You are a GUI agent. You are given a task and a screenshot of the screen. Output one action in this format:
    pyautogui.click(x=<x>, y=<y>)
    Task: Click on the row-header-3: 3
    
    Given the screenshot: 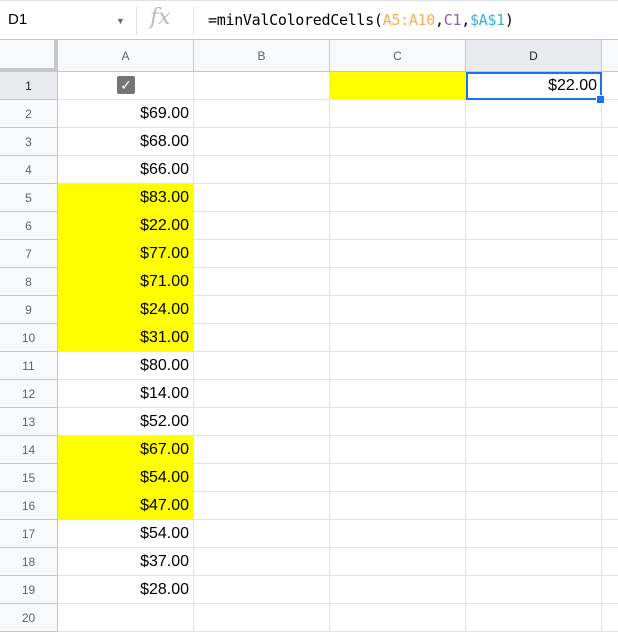 What is the action you would take?
    pyautogui.click(x=29, y=142)
    